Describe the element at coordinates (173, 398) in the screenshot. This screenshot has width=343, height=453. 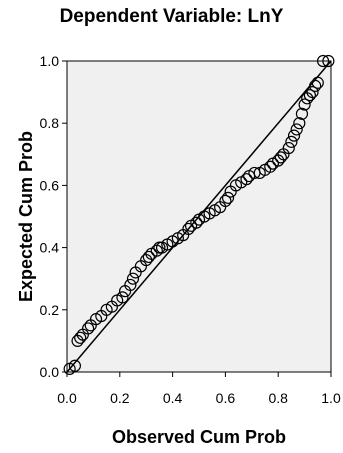
I see `x-tick-label: 0.4` at that location.